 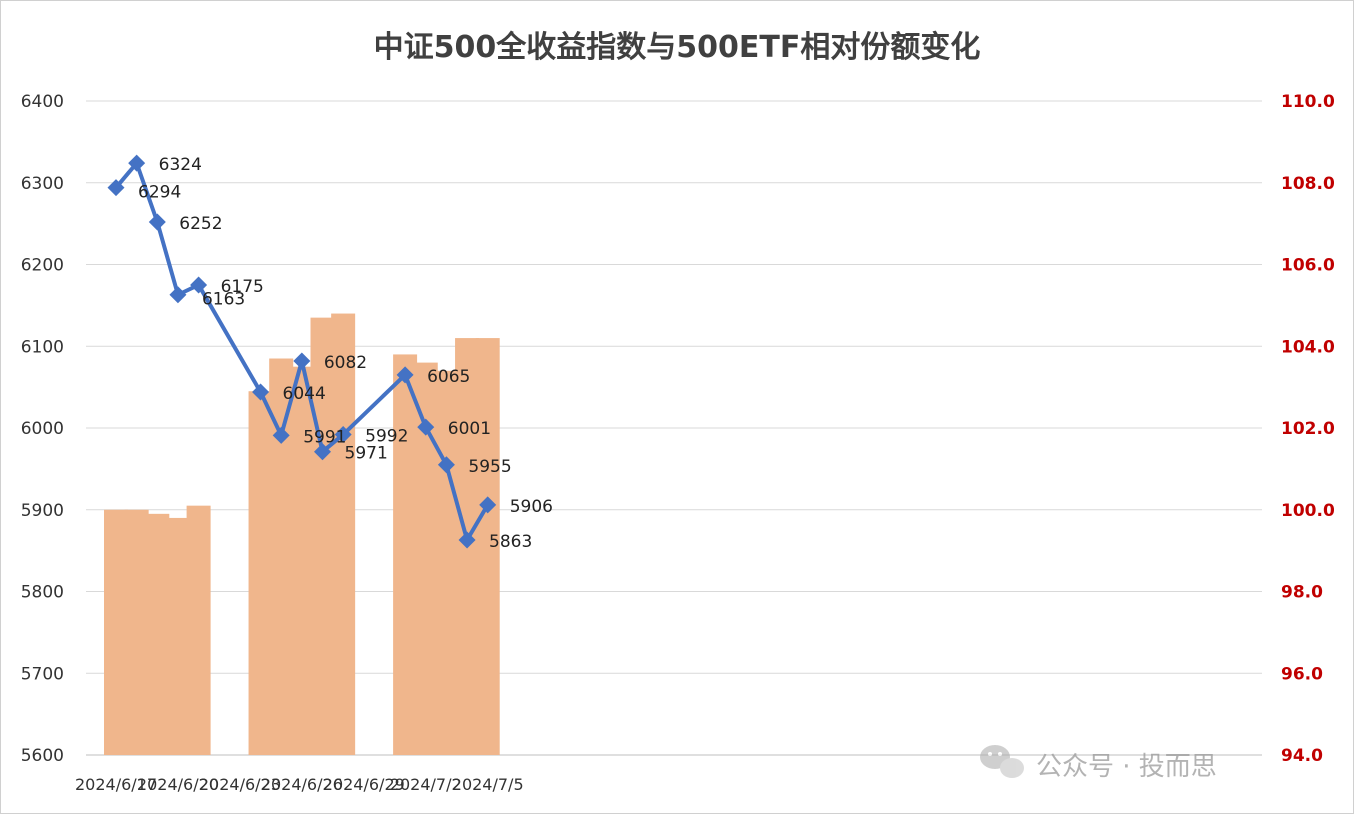 What do you see at coordinates (510, 542) in the screenshot?
I see `data-label: 5863` at bounding box center [510, 542].